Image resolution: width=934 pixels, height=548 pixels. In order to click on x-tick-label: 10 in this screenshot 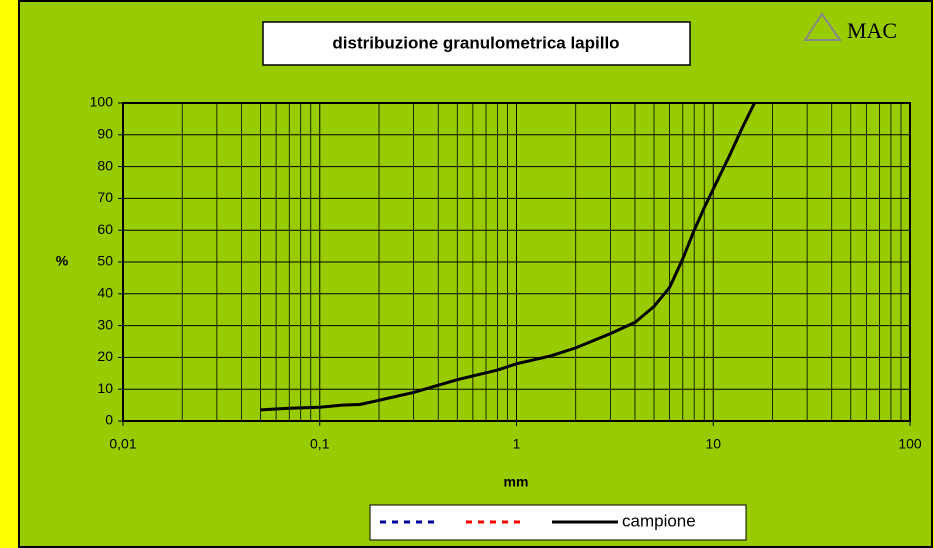, I will do `click(713, 444)`.